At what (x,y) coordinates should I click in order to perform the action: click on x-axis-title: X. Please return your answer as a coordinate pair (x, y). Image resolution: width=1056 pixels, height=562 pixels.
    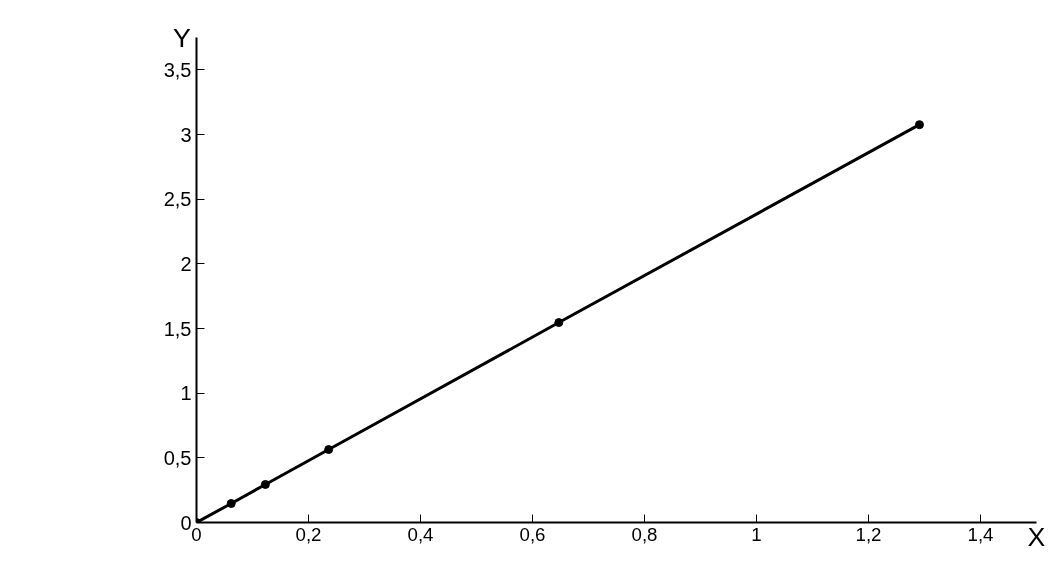
    Looking at the image, I should click on (1036, 536).